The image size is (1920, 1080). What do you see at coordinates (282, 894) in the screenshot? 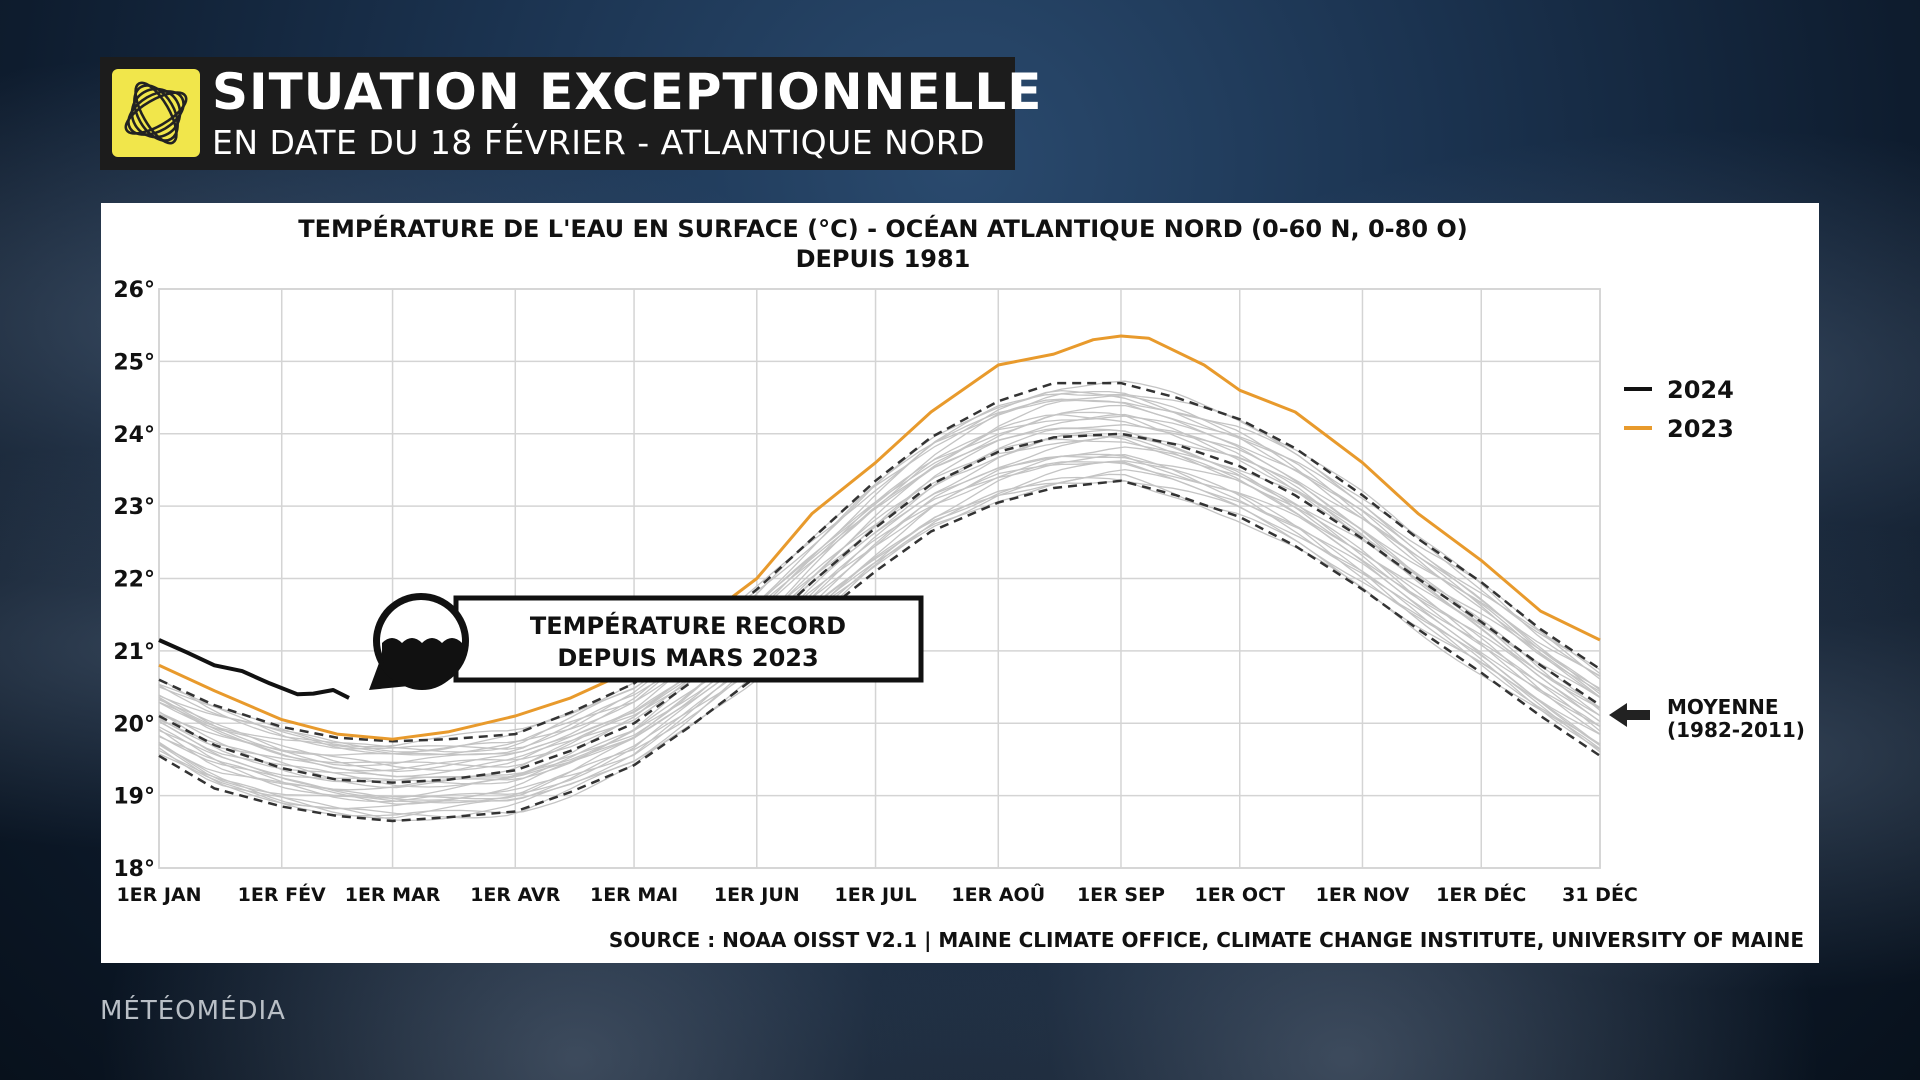
I see `x-tick-label: 1ER FÉV` at bounding box center [282, 894].